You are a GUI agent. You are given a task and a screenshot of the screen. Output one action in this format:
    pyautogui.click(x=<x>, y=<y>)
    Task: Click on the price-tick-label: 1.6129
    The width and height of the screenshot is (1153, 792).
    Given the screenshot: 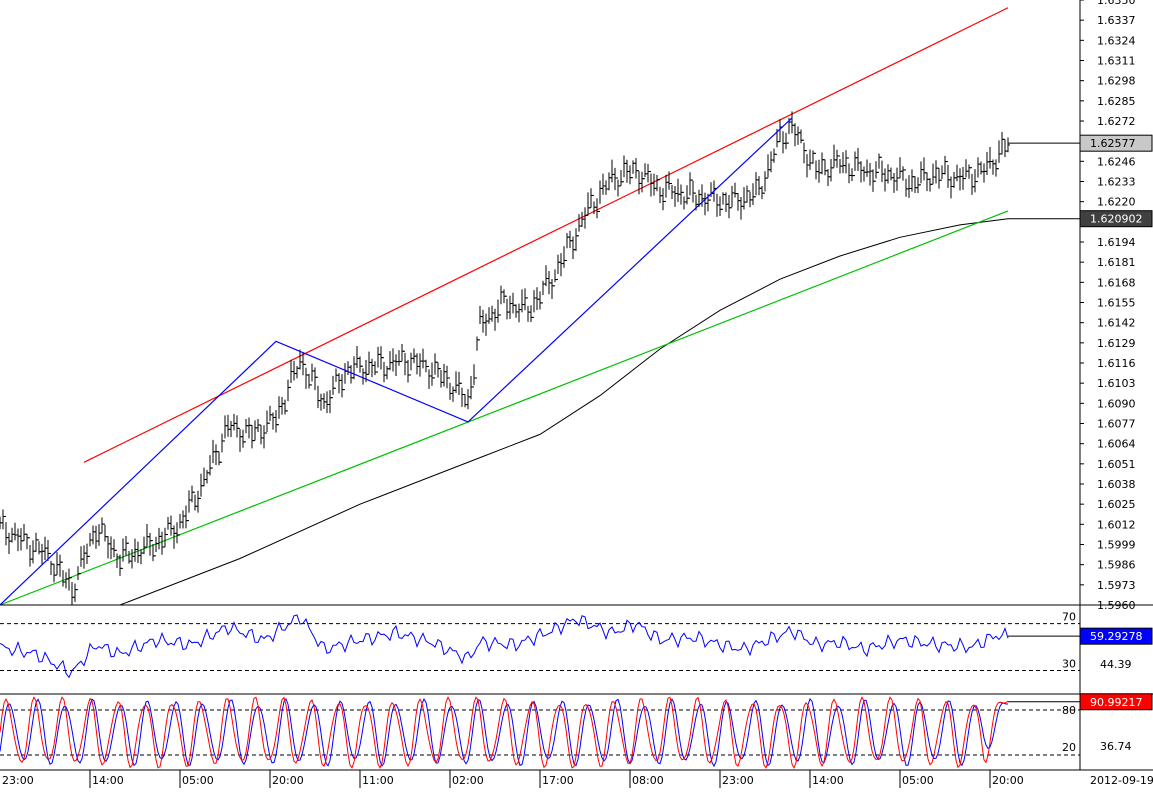 What is the action you would take?
    pyautogui.click(x=1116, y=343)
    